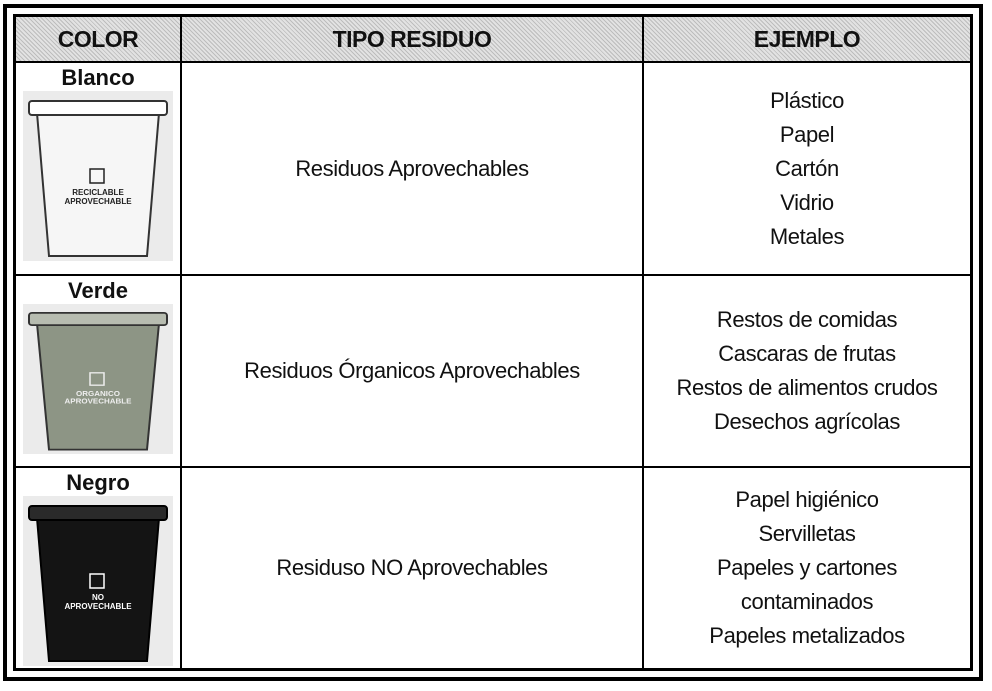 This screenshot has width=992, height=691. Describe the element at coordinates (98, 482) in the screenshot. I see `color-name: Negro` at that location.